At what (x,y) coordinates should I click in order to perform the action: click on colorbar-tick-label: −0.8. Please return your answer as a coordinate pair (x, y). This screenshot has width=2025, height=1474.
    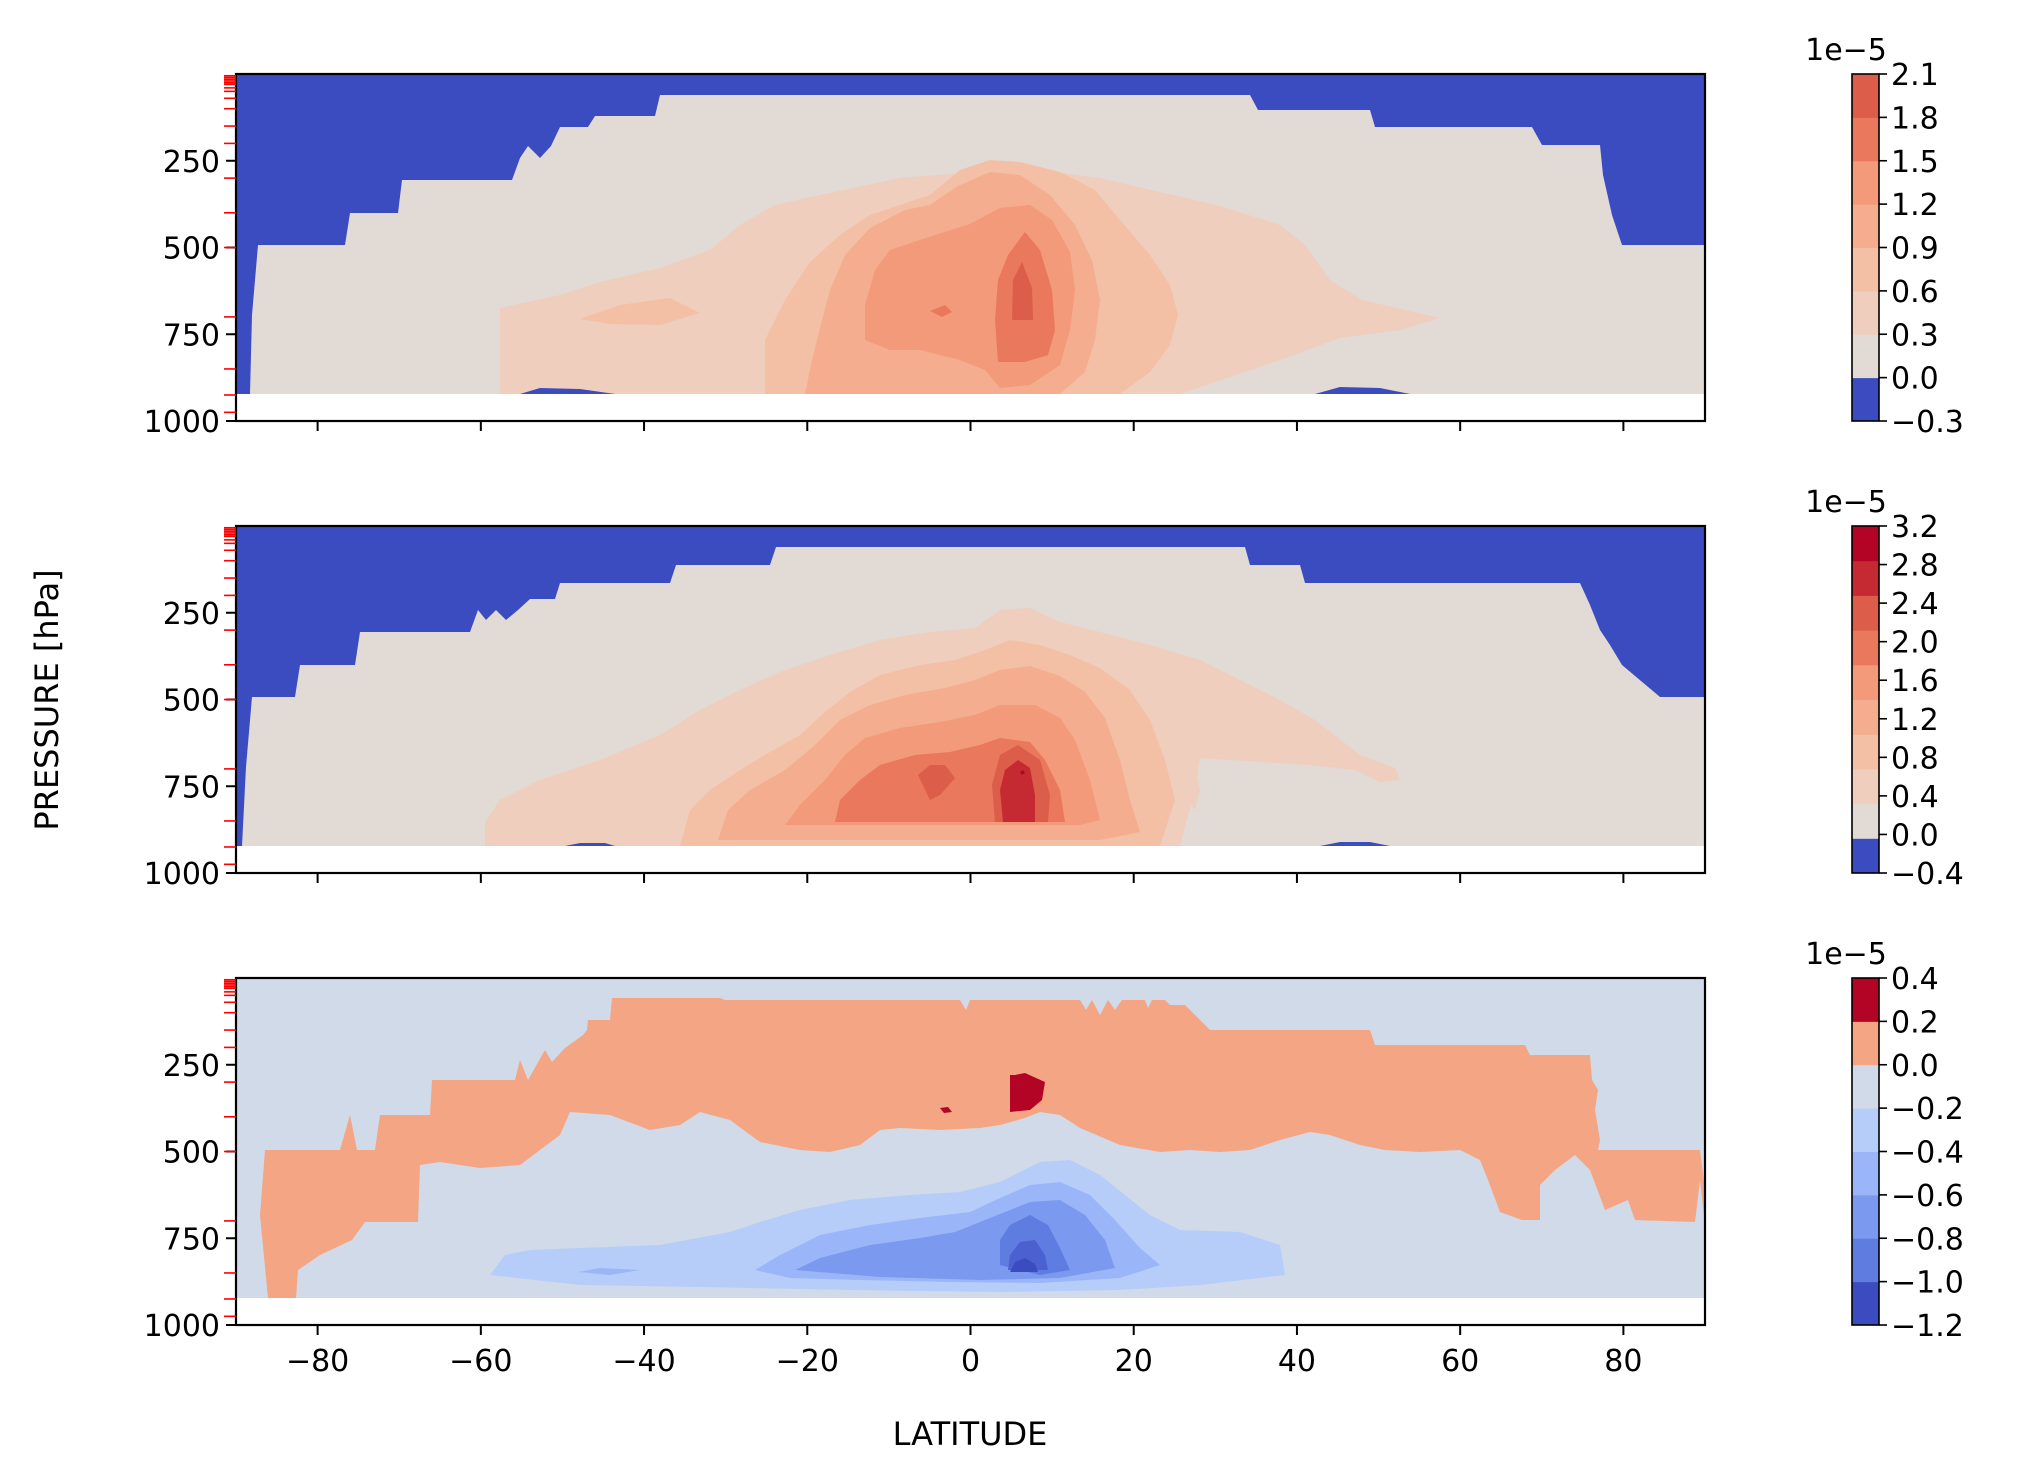
    Looking at the image, I should click on (1927, 1239).